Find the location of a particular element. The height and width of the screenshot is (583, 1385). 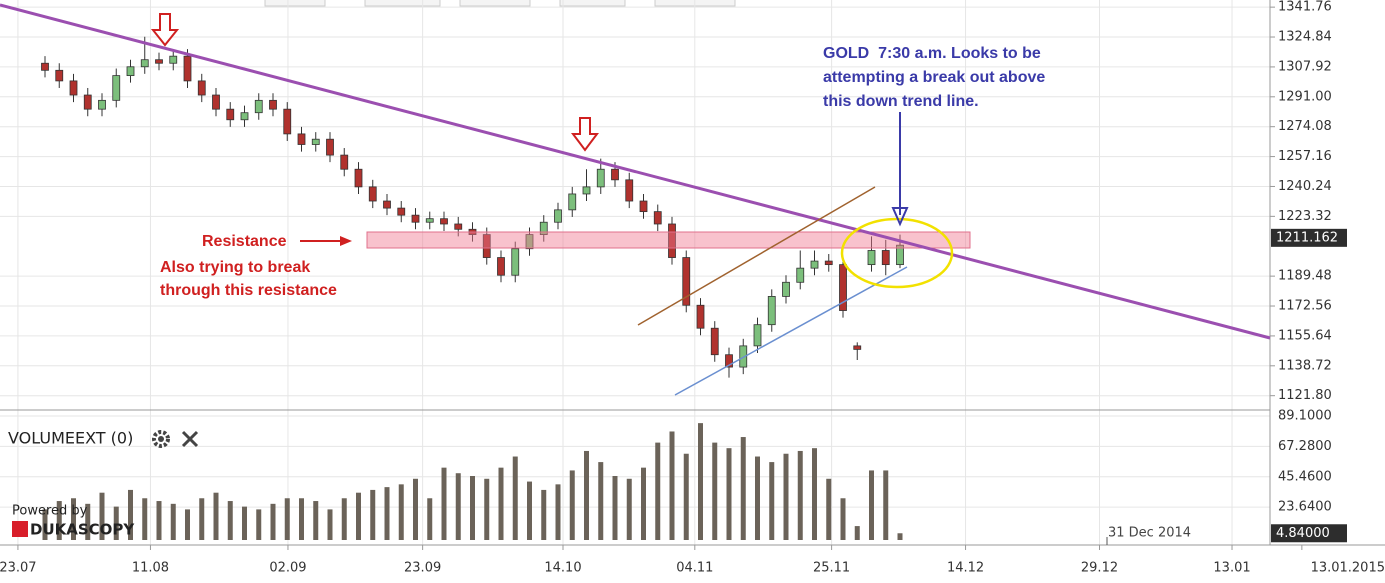

x-tick-label: 23.09 is located at coordinates (422, 568).